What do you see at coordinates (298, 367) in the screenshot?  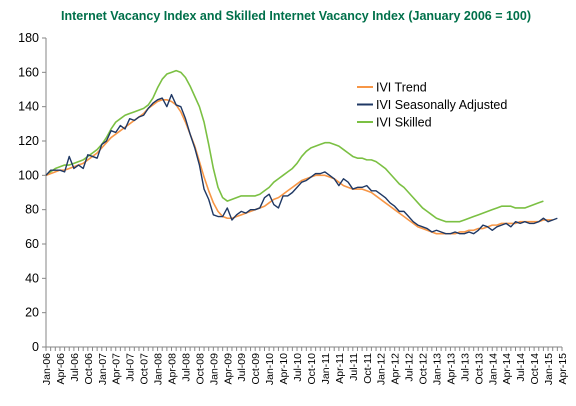 I see `x-tick-label: Jul-10` at bounding box center [298, 367].